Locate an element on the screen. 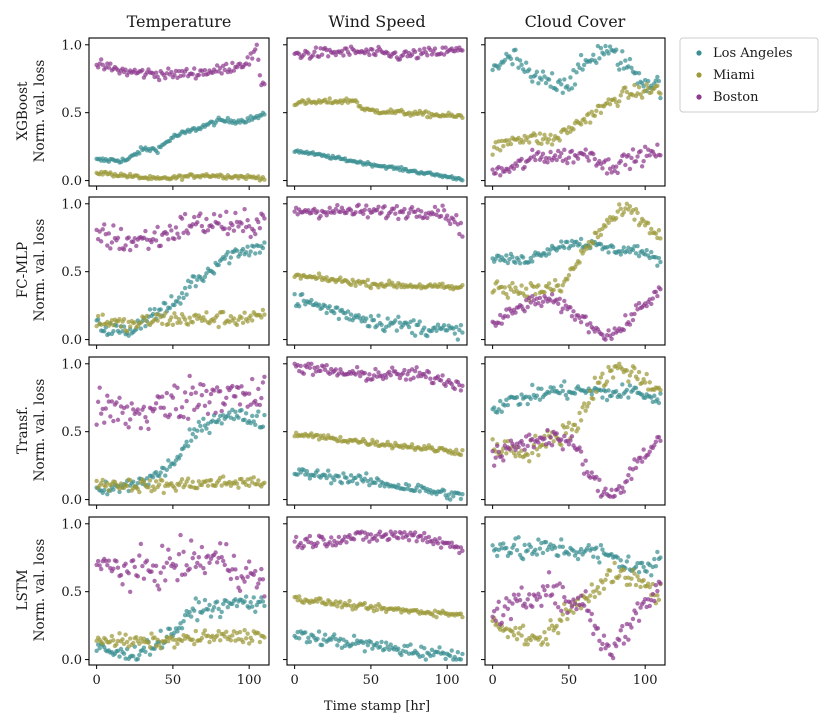  y-tick-label: 0.5 is located at coordinates (71, 432).